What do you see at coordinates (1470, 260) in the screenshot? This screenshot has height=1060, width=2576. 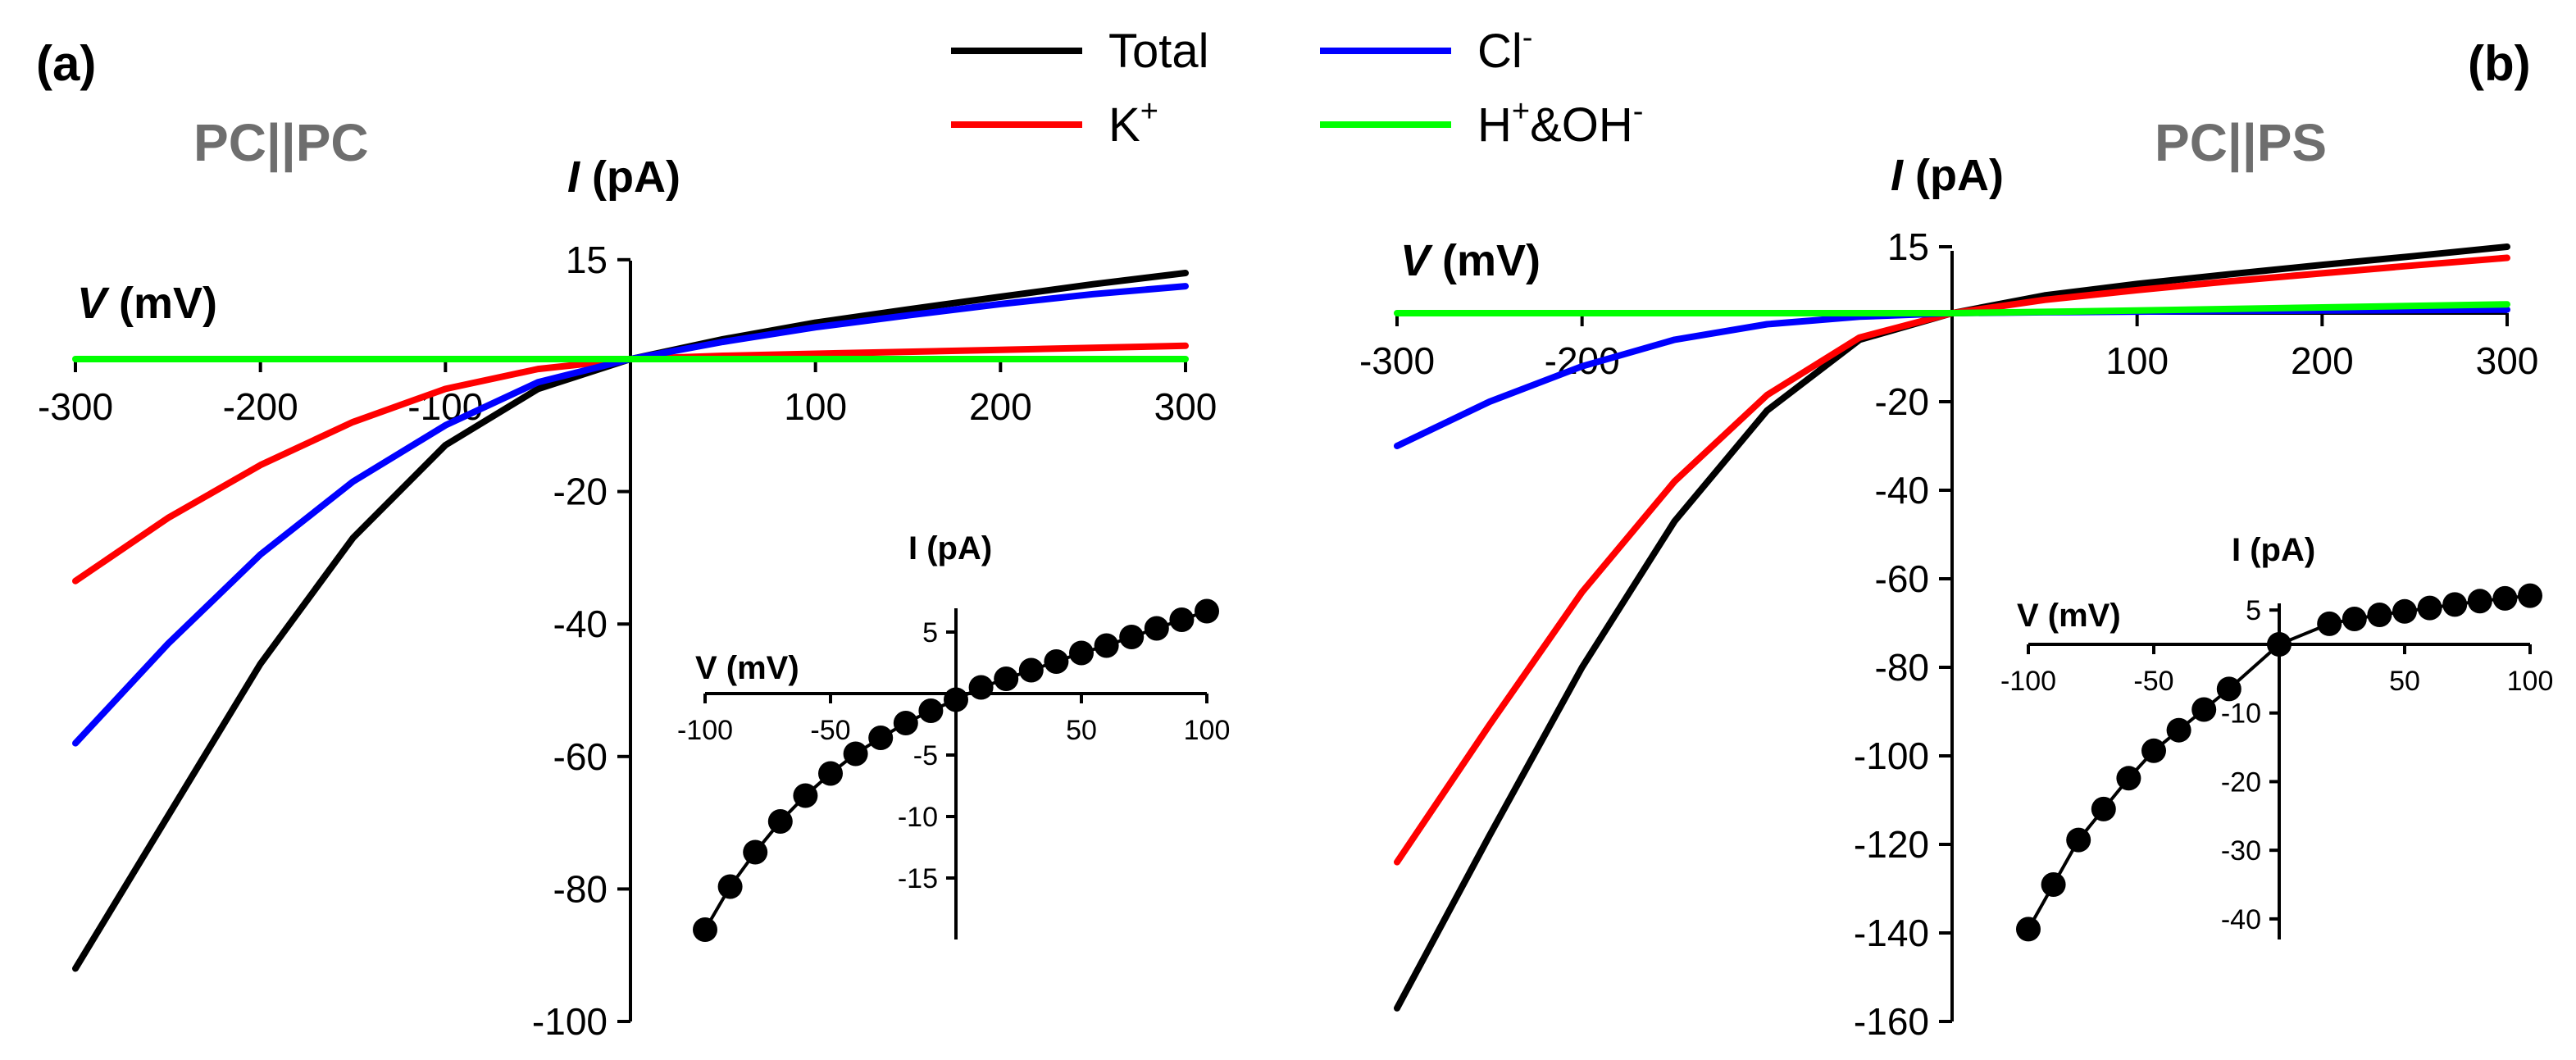 I see `panel-b-x-axis-title: V (mV)` at bounding box center [1470, 260].